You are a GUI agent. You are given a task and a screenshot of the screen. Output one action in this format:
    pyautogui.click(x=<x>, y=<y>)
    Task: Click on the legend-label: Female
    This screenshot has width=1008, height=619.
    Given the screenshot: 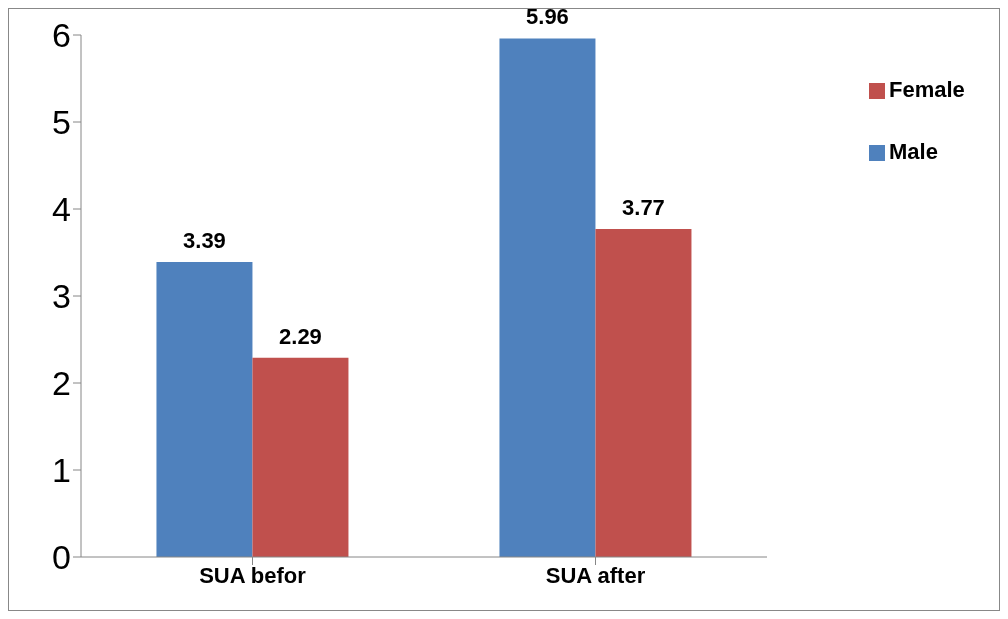 What is the action you would take?
    pyautogui.click(x=927, y=89)
    